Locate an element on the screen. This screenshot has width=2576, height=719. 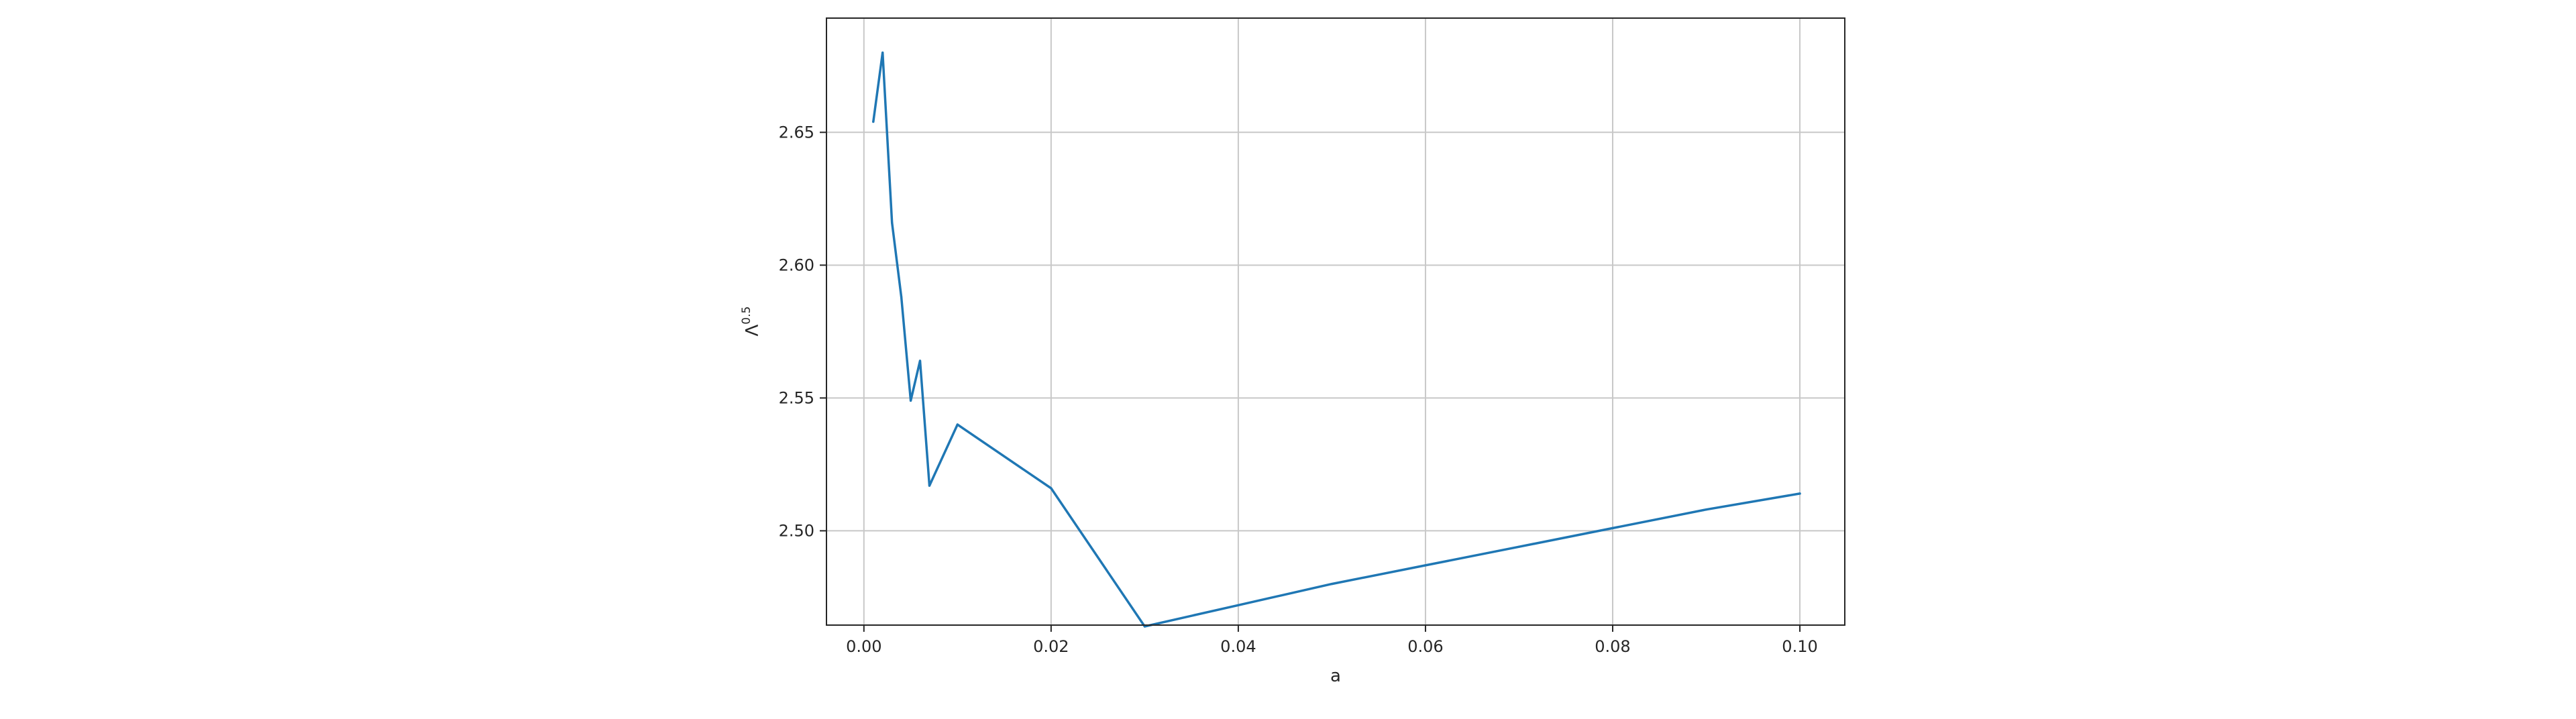
y-axis-label-superscript: 0.5 is located at coordinates (746, 316).